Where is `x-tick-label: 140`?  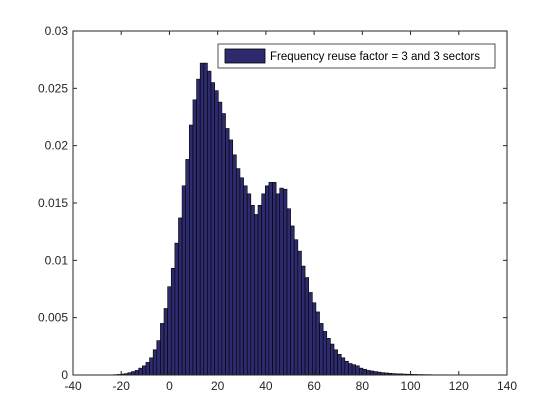 x-tick-label: 140 is located at coordinates (507, 386).